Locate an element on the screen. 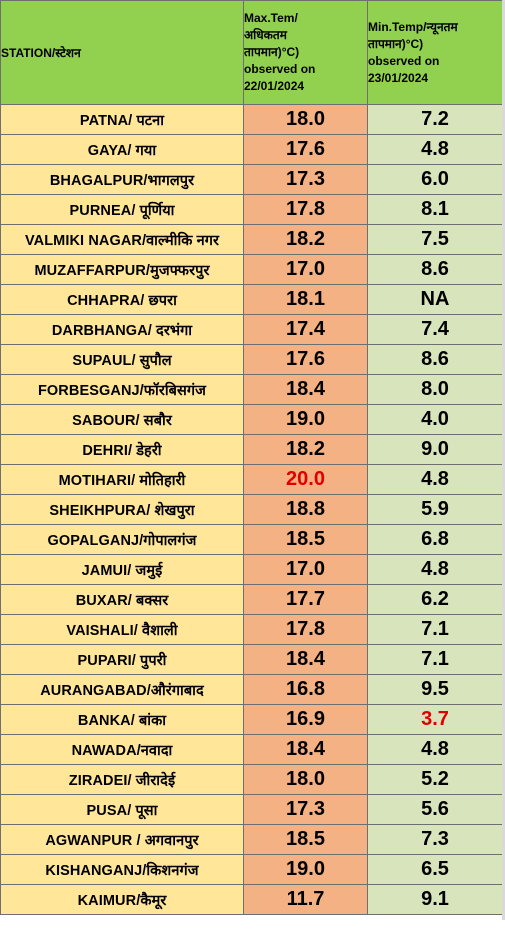 The image size is (505, 942). station-name-cell: SABOUR/ सबौर is located at coordinates (122, 419).